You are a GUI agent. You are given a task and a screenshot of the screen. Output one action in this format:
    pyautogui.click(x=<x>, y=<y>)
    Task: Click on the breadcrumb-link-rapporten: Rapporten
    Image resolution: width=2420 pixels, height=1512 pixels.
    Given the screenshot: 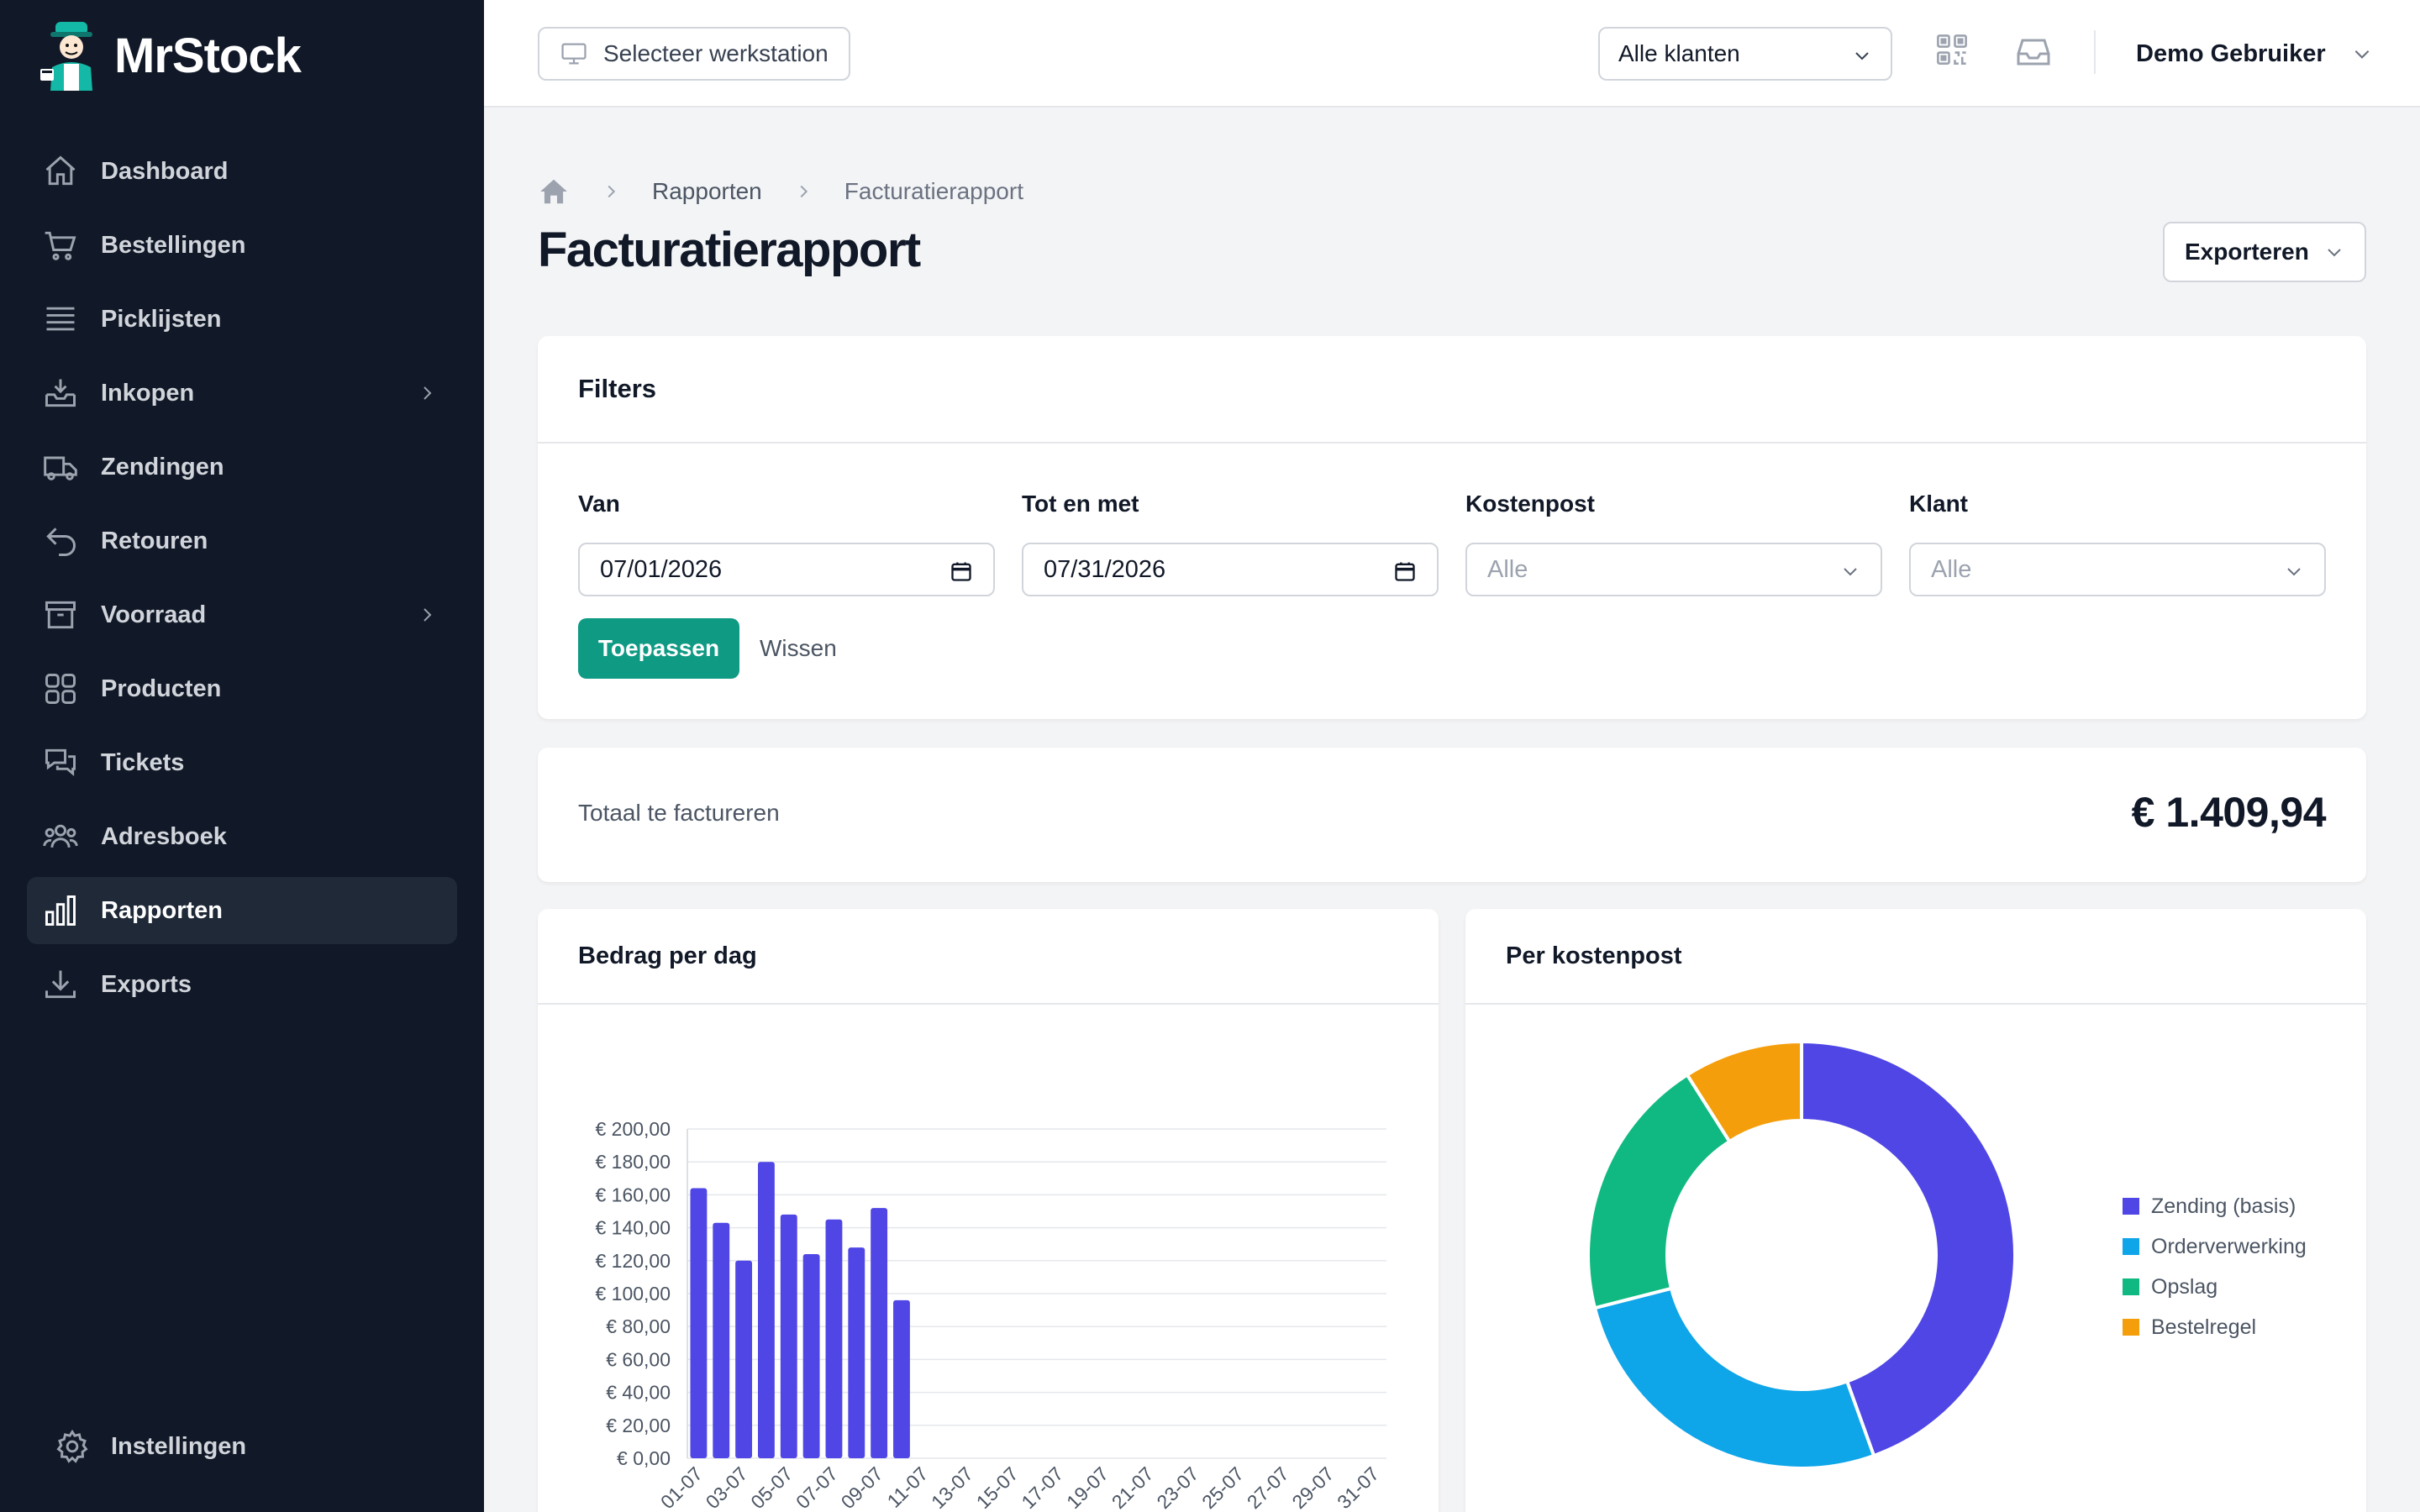 What is the action you would take?
    pyautogui.click(x=707, y=191)
    